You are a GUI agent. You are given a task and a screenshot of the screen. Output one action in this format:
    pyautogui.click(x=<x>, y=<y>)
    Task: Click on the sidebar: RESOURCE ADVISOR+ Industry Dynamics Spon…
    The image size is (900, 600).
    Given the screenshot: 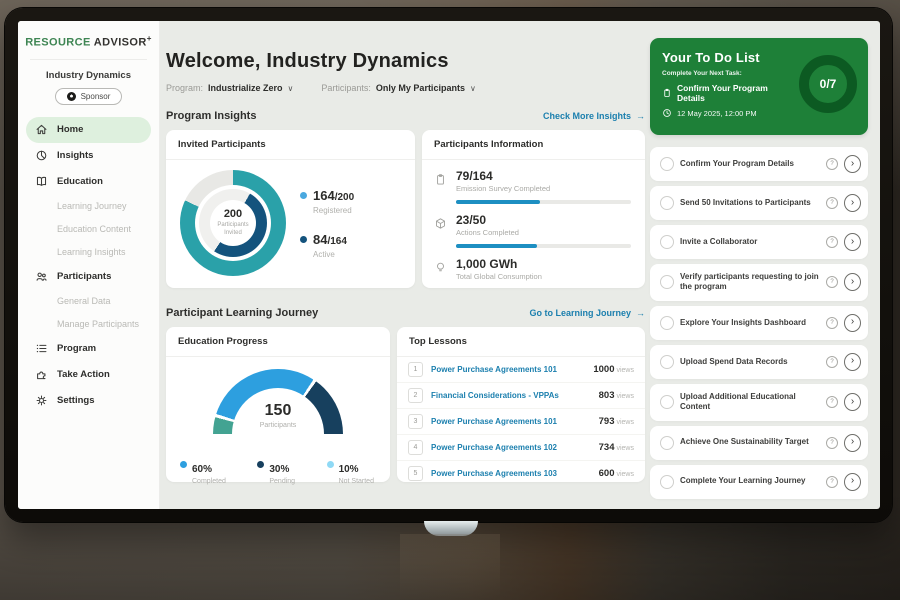 What is the action you would take?
    pyautogui.click(x=89, y=265)
    